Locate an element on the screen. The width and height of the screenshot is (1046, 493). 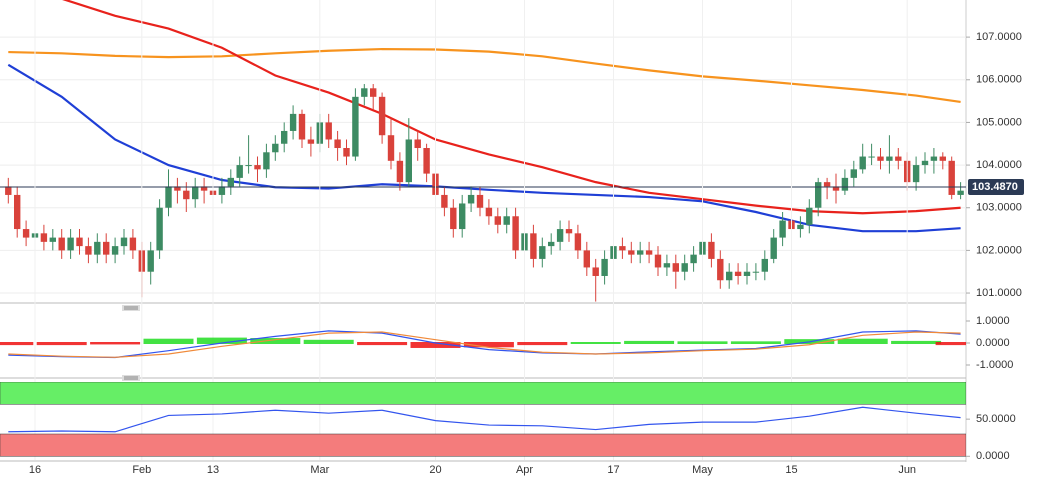
y-tick-label: -1.0000 is located at coordinates (994, 365).